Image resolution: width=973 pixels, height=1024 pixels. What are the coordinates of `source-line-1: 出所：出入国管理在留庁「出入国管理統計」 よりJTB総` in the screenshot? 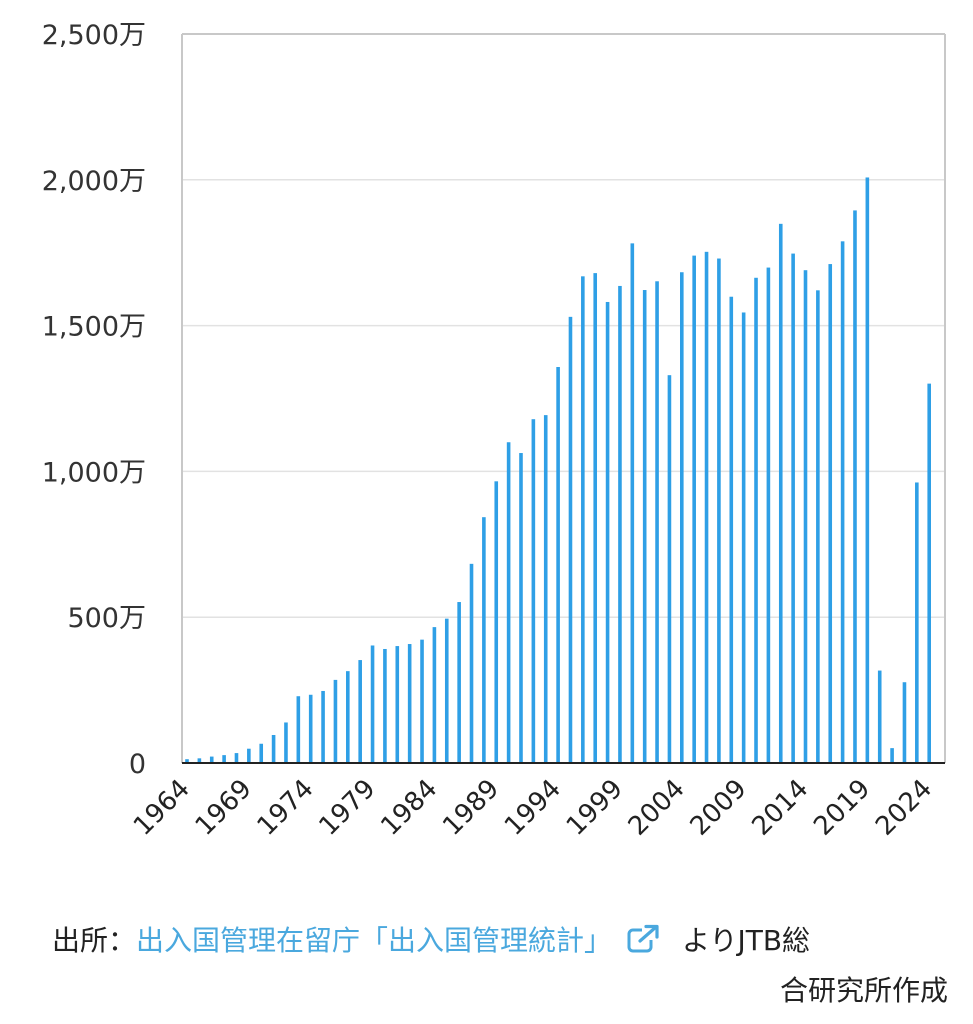 It's located at (502, 943).